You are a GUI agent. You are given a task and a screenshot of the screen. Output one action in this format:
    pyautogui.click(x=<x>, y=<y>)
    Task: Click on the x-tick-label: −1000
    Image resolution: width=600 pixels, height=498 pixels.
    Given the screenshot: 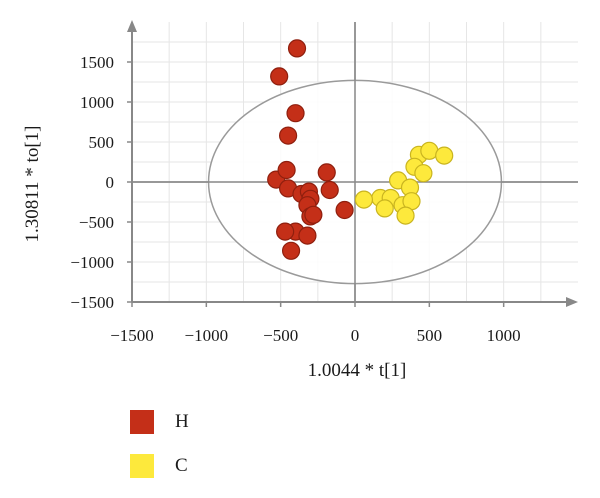 What is the action you would take?
    pyautogui.click(x=207, y=335)
    